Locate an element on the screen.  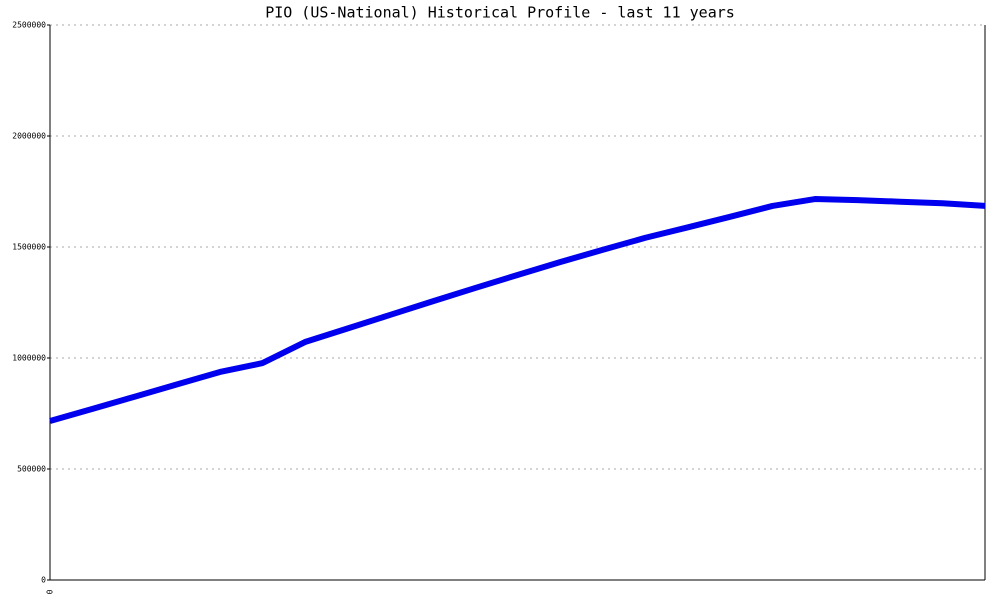
y-tick-label: 2000000 is located at coordinates (29, 136).